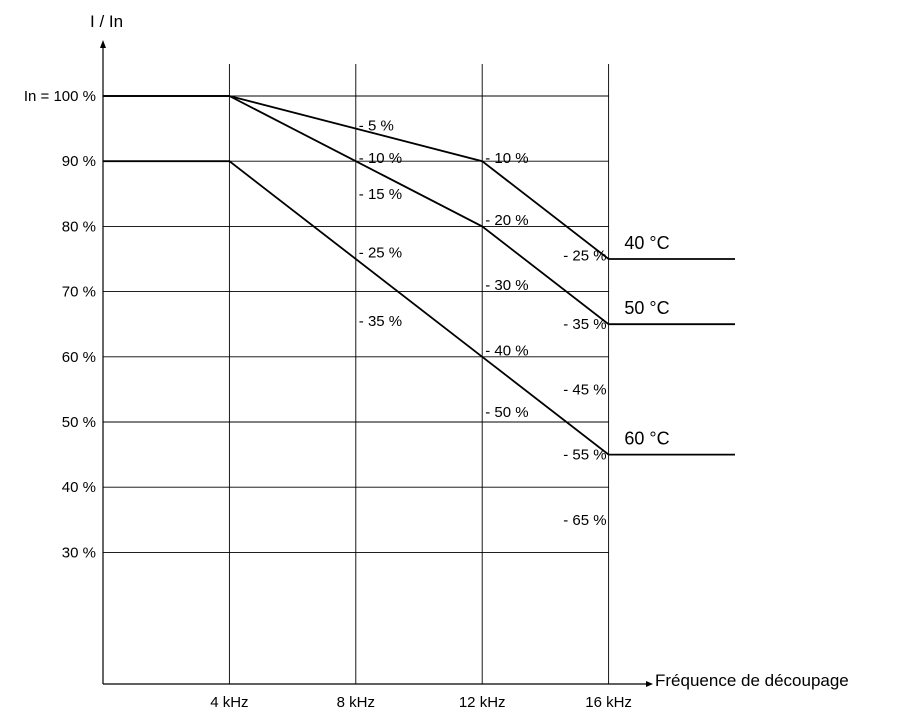 The image size is (914, 713). What do you see at coordinates (106, 21) in the screenshot?
I see `y-axis-title: I / In` at bounding box center [106, 21].